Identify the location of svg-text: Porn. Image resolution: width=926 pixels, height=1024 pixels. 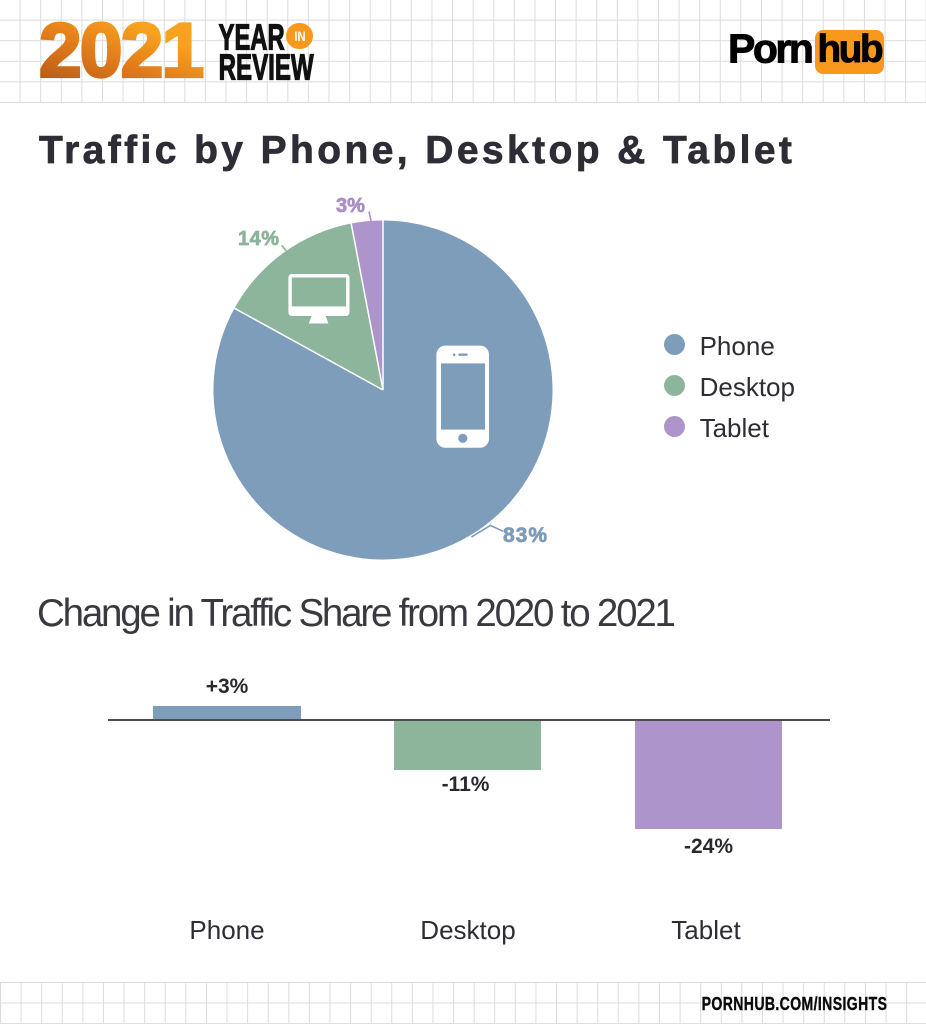
(770, 49).